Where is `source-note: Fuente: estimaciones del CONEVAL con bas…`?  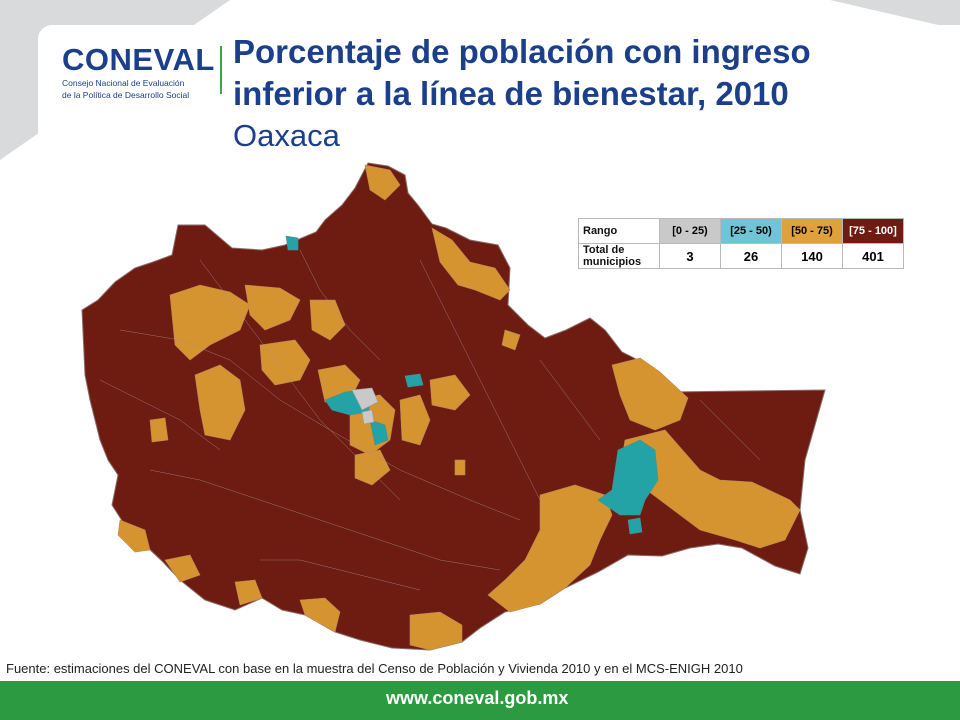
source-note: Fuente: estimaciones del CONEVAL con bas… is located at coordinates (374, 668).